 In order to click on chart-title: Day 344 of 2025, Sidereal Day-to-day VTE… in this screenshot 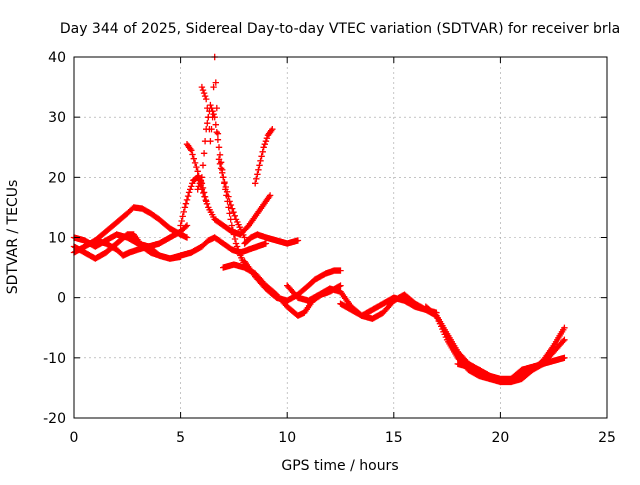, I will do `click(340, 29)`.